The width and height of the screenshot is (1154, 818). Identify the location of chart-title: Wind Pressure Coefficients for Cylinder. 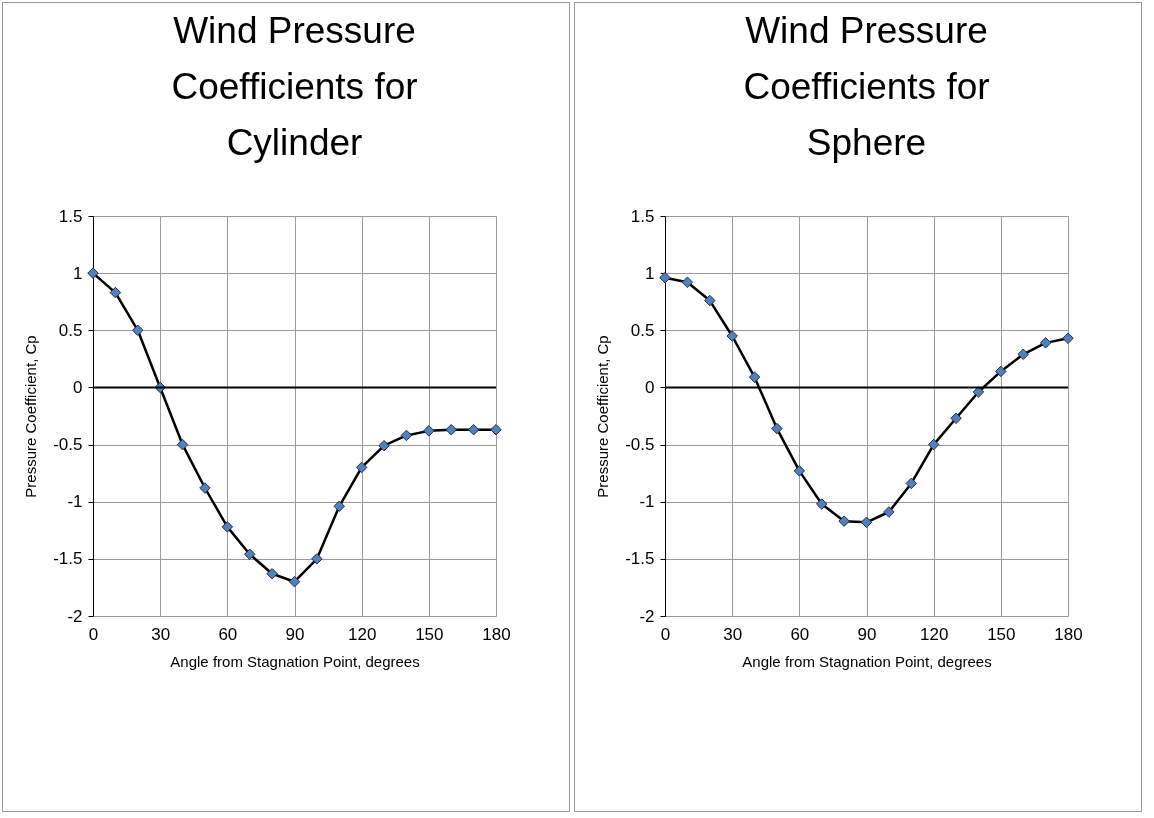
(294, 86).